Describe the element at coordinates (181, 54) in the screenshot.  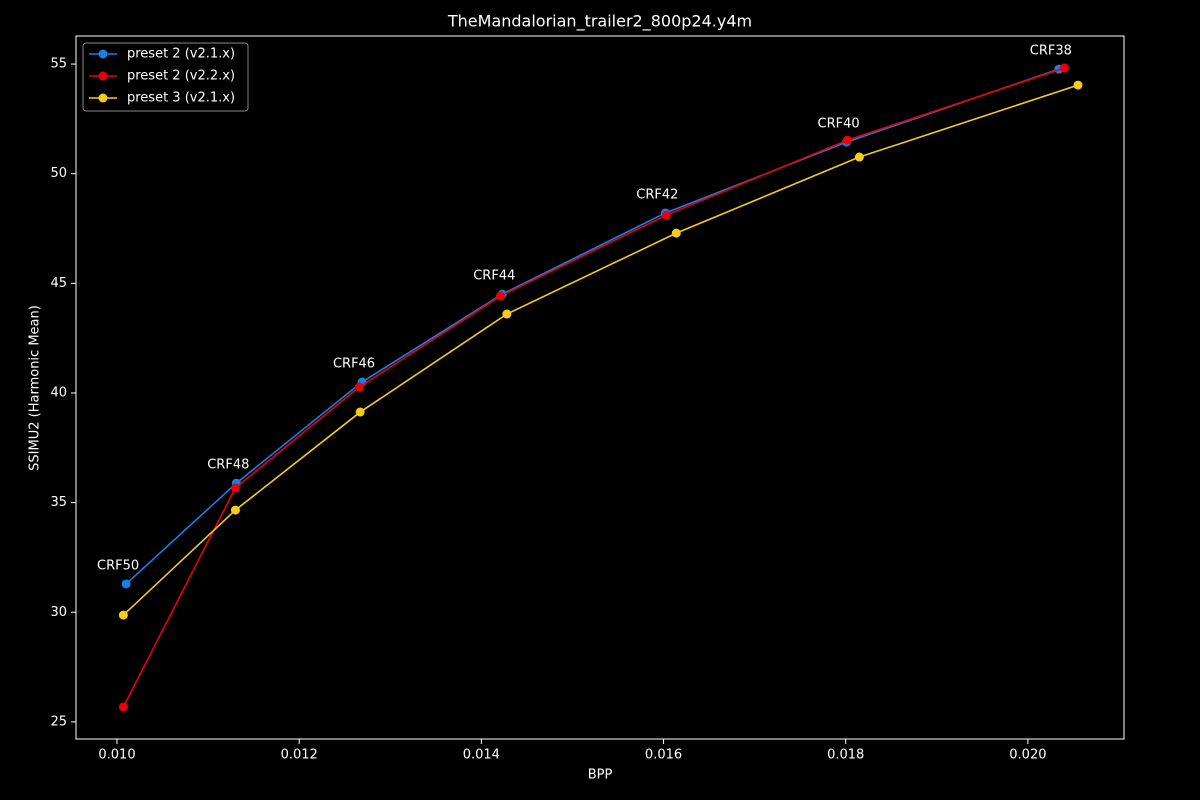
I see `legend-label: preset 2 (v2.1.x)` at that location.